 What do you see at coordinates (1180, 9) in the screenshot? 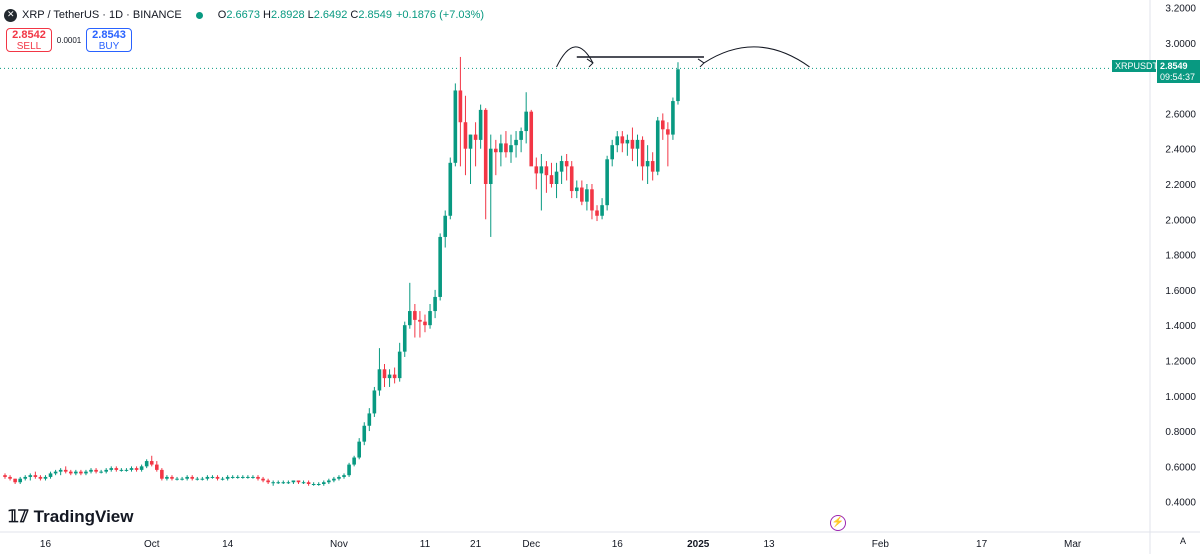
I see `y-tick-label: 3.2000` at bounding box center [1180, 9].